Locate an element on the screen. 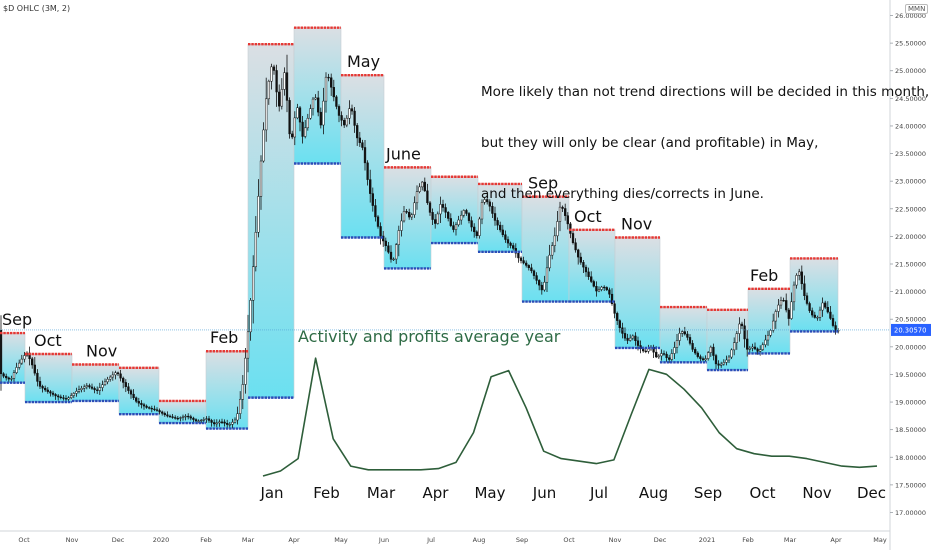 The image size is (932, 550). y-tick-label: 21.00000 is located at coordinates (910, 292).